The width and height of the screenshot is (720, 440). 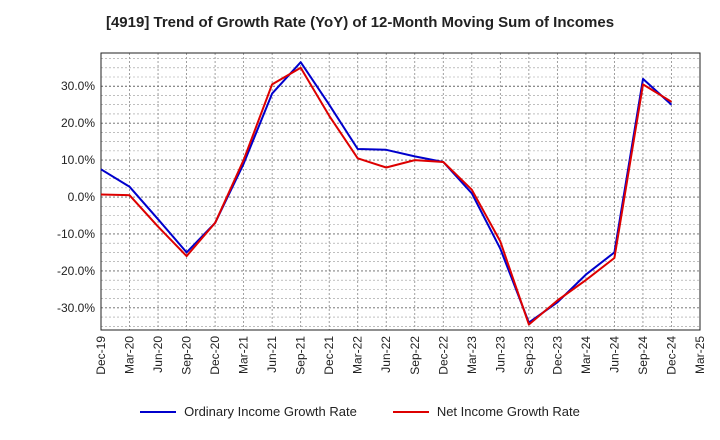 I want to click on x-tick-label: Mar-25, so click(x=700, y=355).